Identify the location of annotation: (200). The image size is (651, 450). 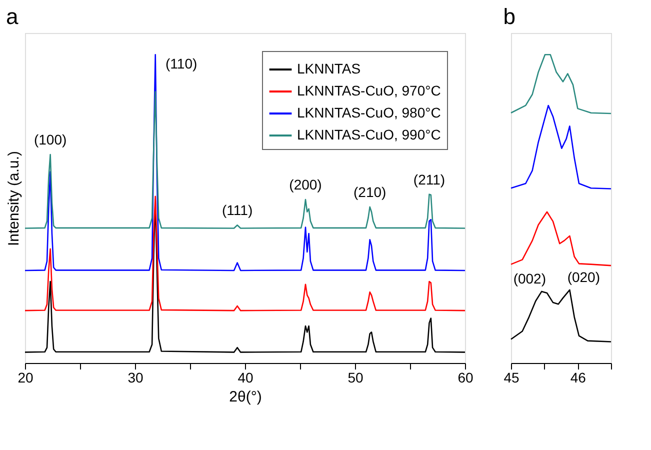
(305, 184).